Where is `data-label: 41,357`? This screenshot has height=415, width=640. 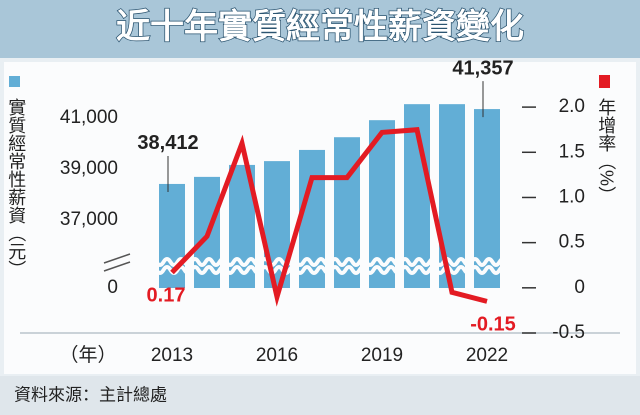 data-label: 41,357 is located at coordinates (482, 68).